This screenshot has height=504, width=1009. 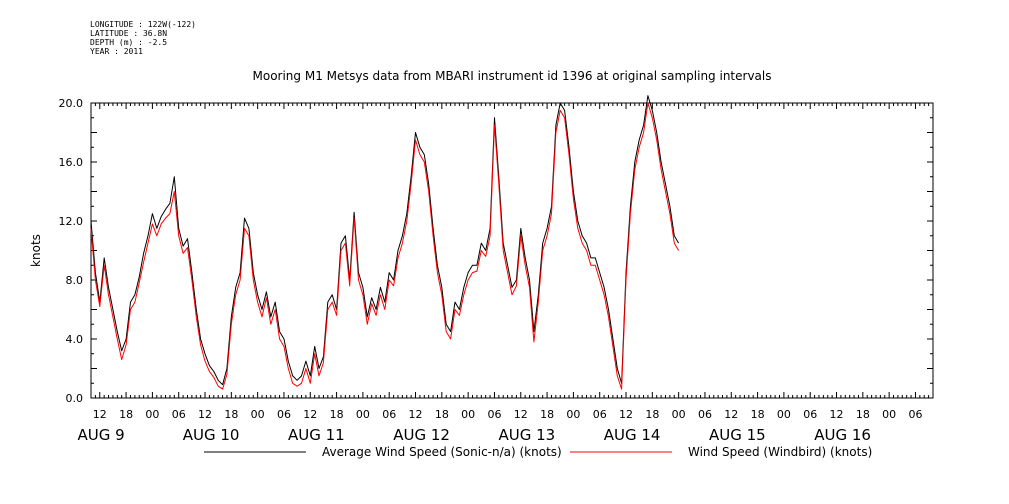 What do you see at coordinates (75, 398) in the screenshot?
I see `y-tick-label: 0.0` at bounding box center [75, 398].